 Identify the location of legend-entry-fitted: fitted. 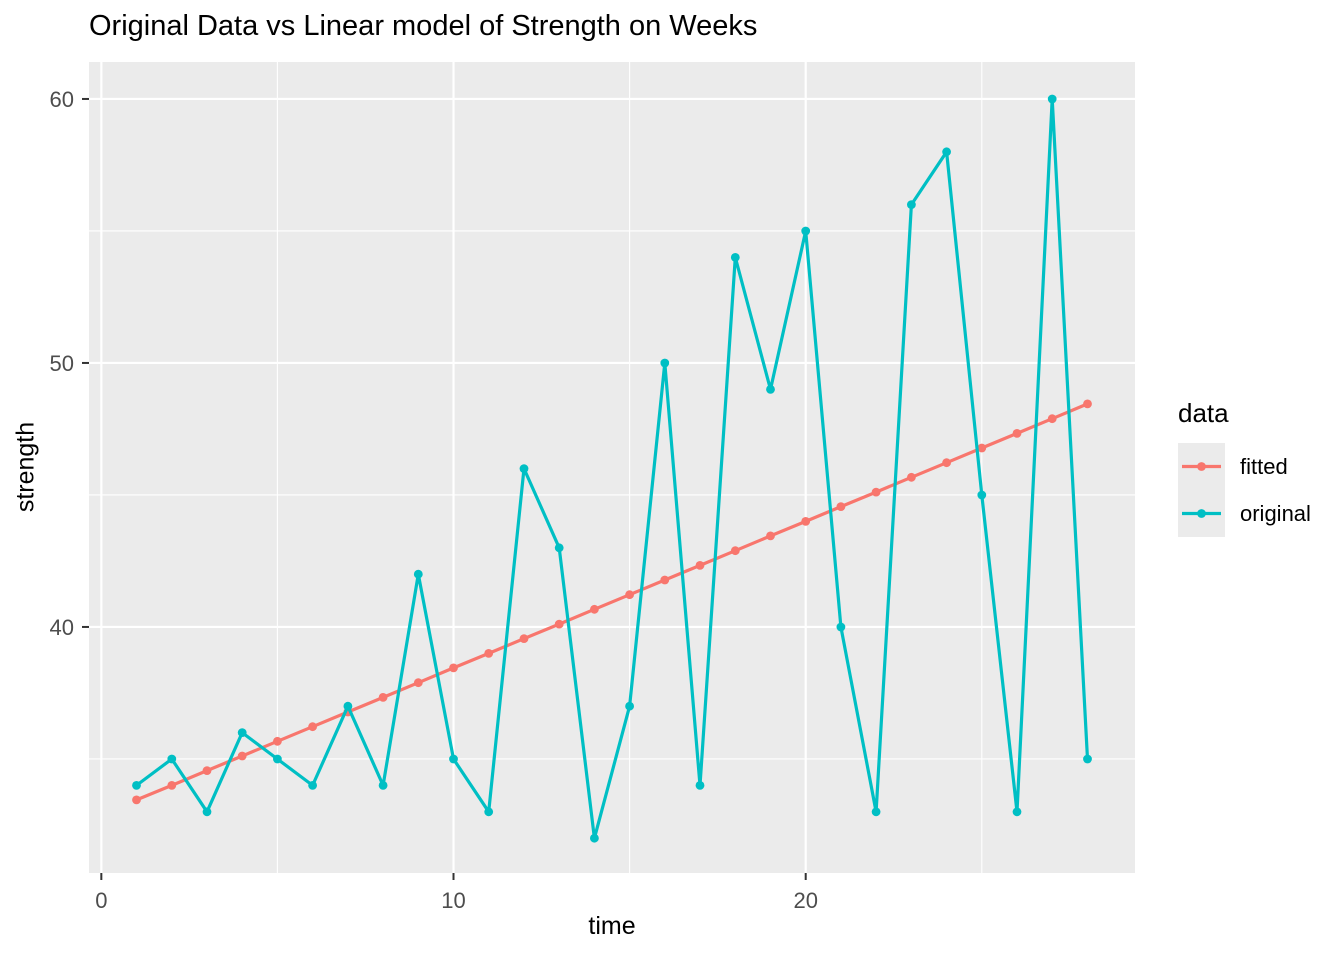
(1244, 466).